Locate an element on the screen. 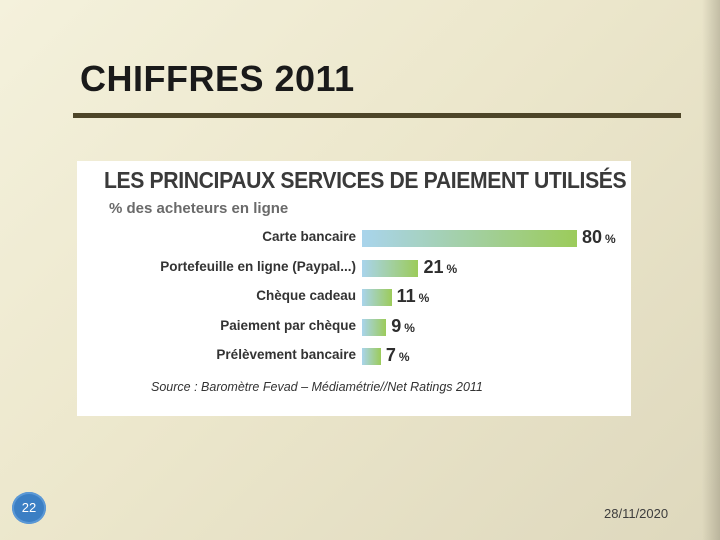 The height and width of the screenshot is (540, 720). value-label: 9% is located at coordinates (403, 325).